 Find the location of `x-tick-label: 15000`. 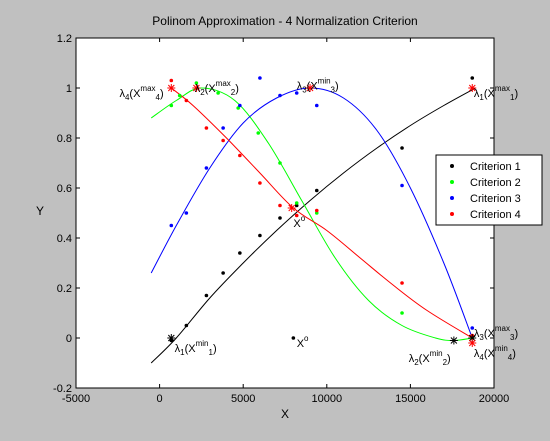

x-tick-label: 15000 is located at coordinates (410, 399).